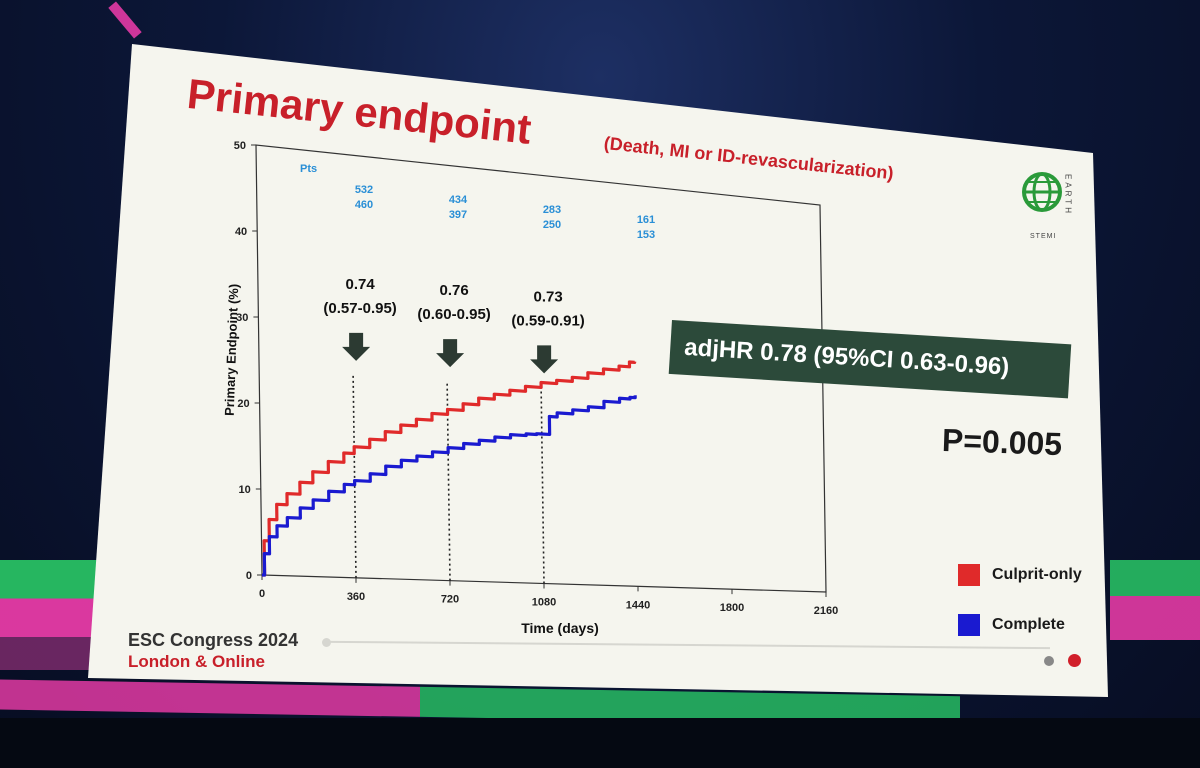 The height and width of the screenshot is (768, 1200). I want to click on y-tick-label: 20, so click(243, 404).